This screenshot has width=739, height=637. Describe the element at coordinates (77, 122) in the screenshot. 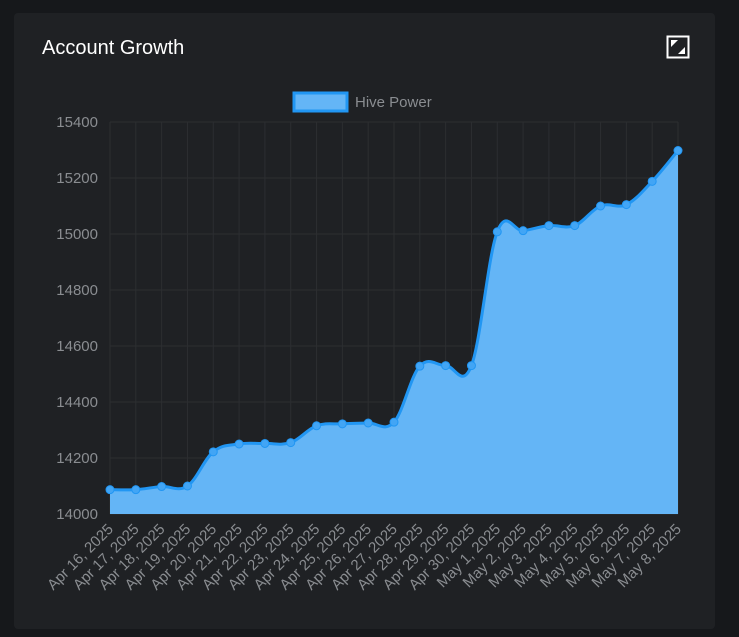

I see `y-tick-label: 15400` at that location.